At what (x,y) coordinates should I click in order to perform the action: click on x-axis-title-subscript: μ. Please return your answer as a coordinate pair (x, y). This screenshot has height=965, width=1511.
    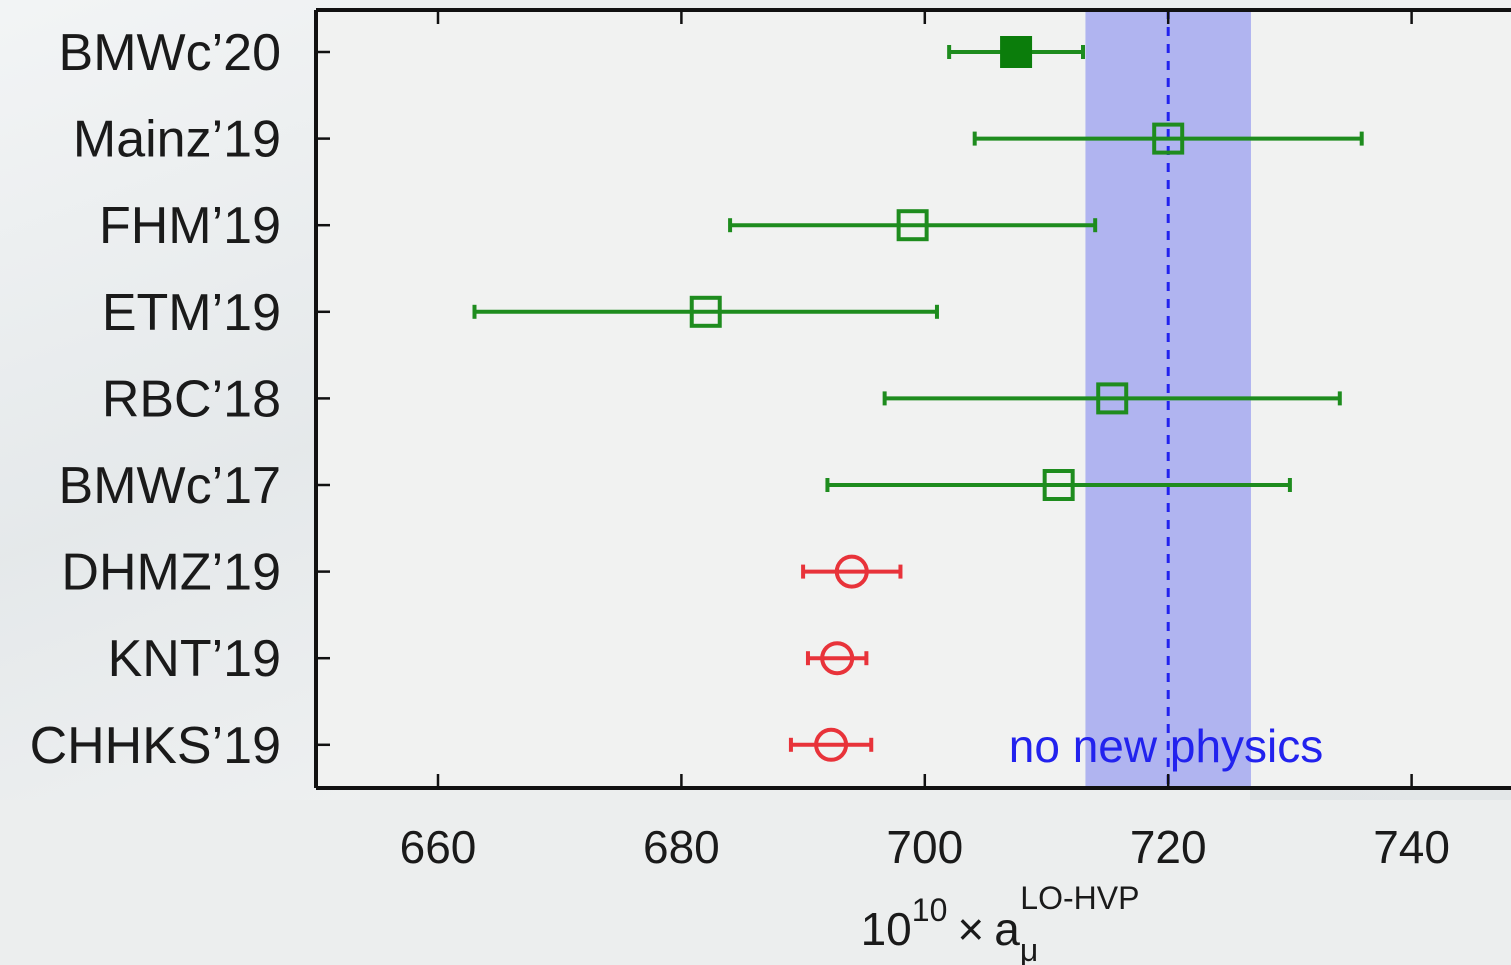
    Looking at the image, I should click on (1029, 948).